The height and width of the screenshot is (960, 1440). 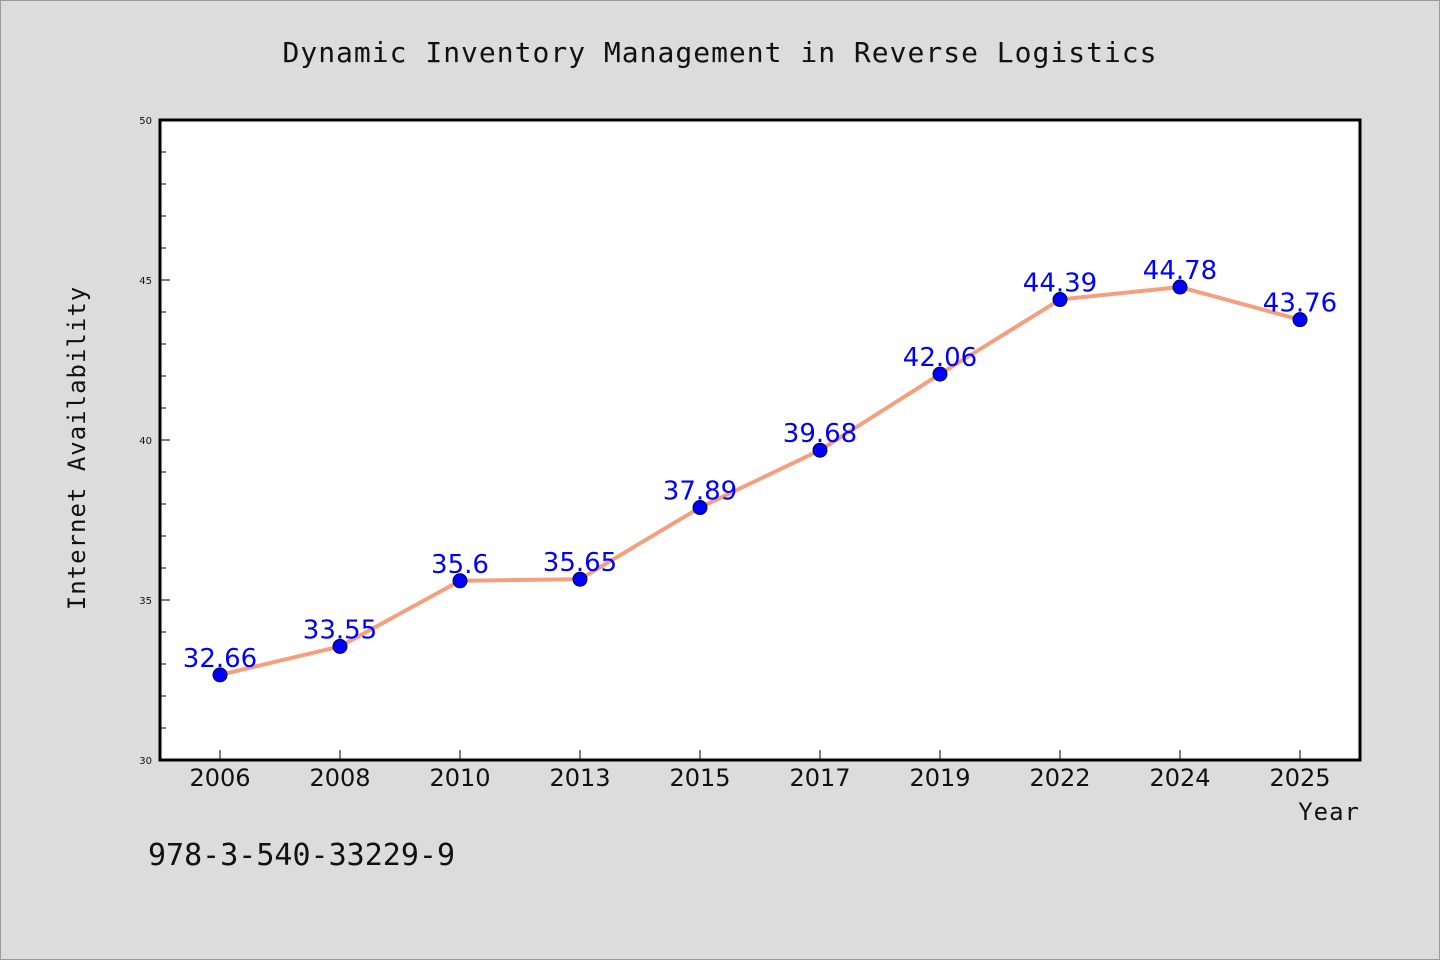 I want to click on data-label: 35.6, so click(x=460, y=565).